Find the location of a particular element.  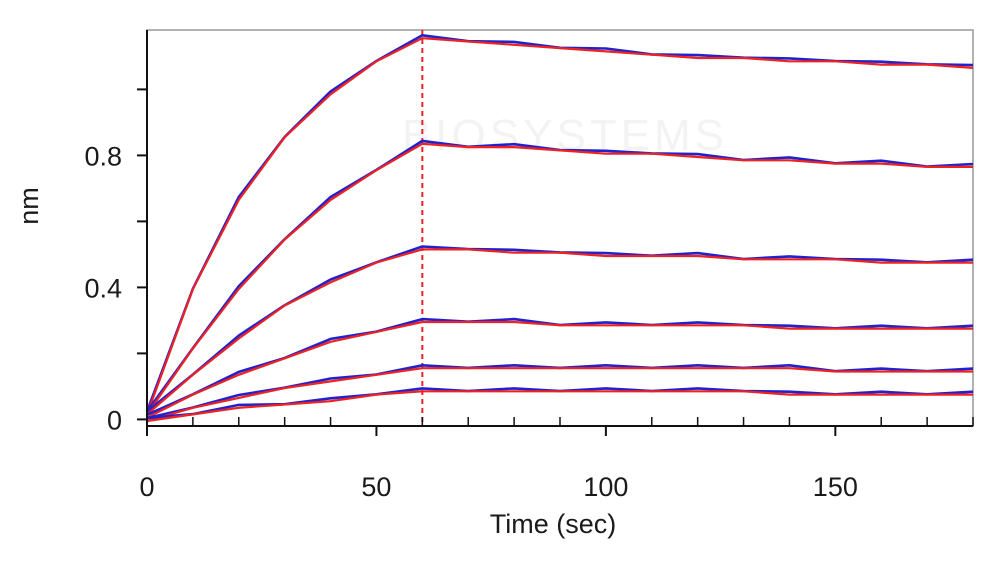

y-tick-label: 0.8 is located at coordinates (103, 156).